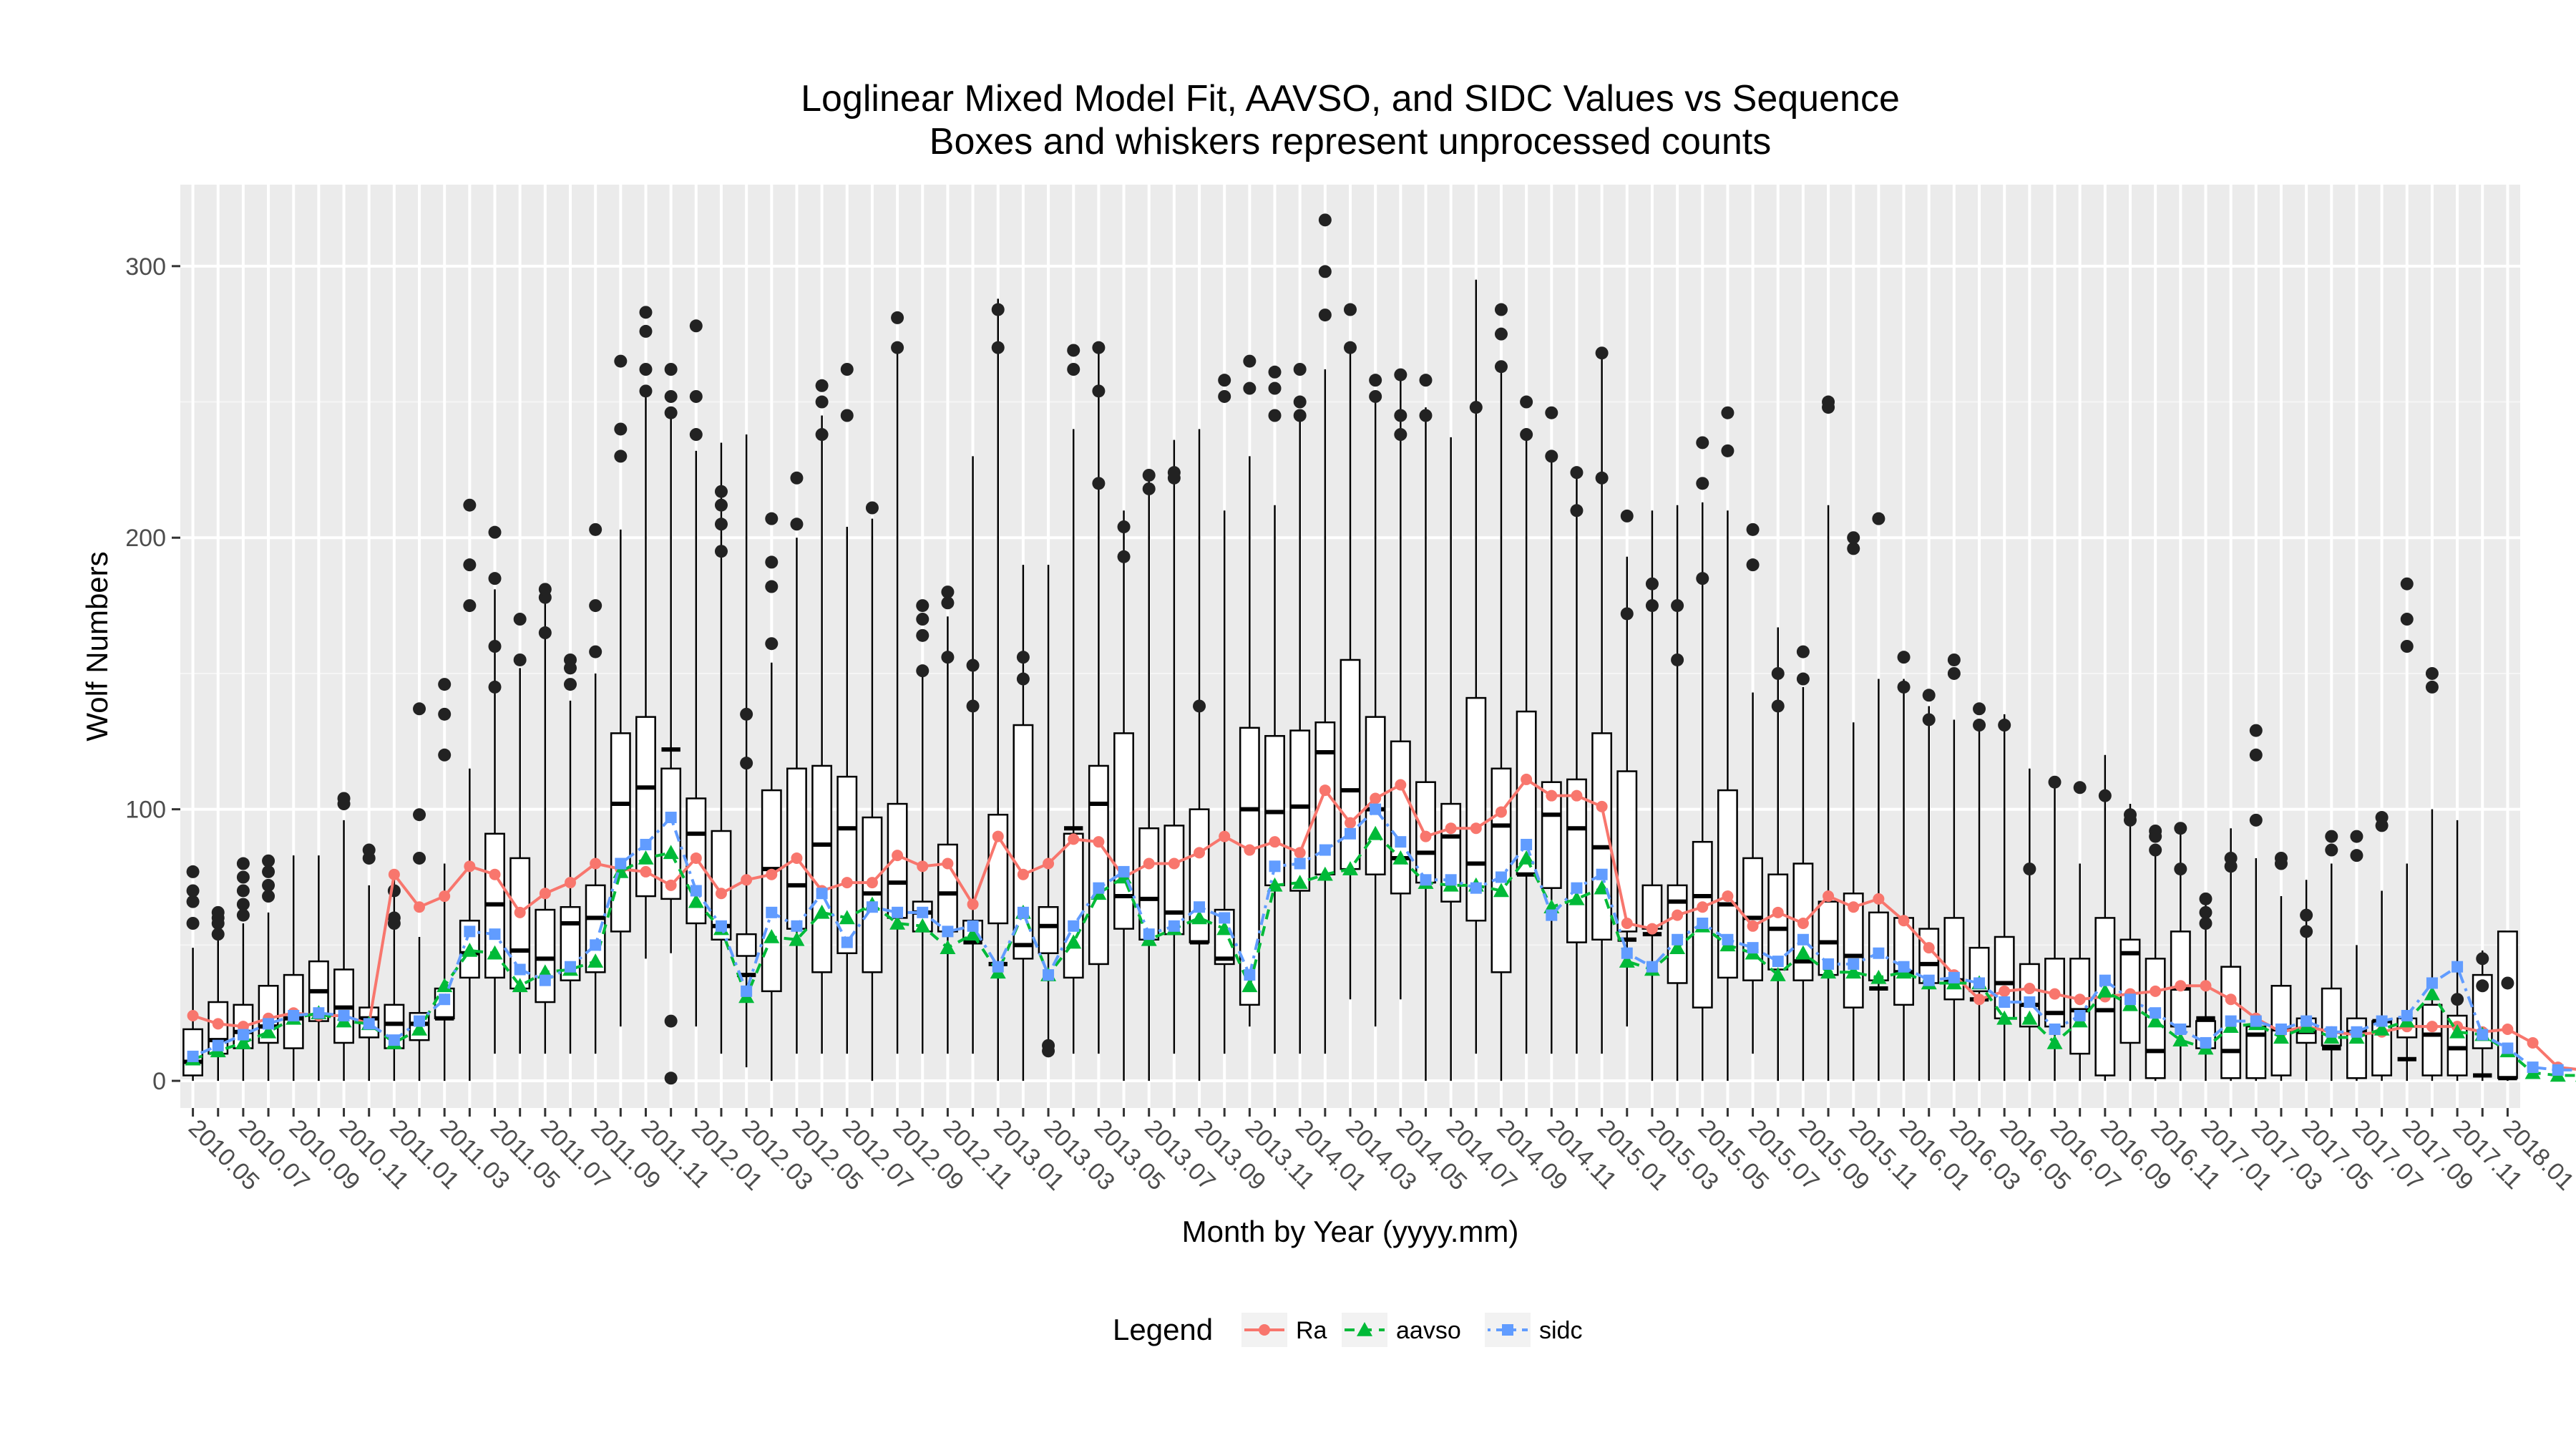 This screenshot has width=2576, height=1453. What do you see at coordinates (2432, 874) in the screenshot?
I see `box-2017.10` at bounding box center [2432, 874].